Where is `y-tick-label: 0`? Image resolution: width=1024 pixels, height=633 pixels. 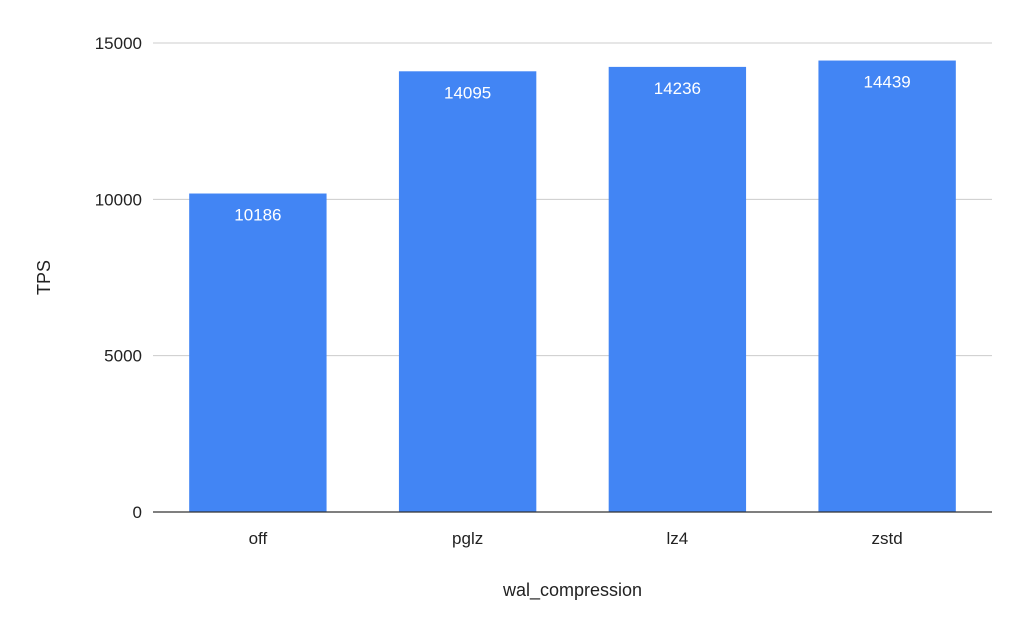
y-tick-label: 0 is located at coordinates (137, 512).